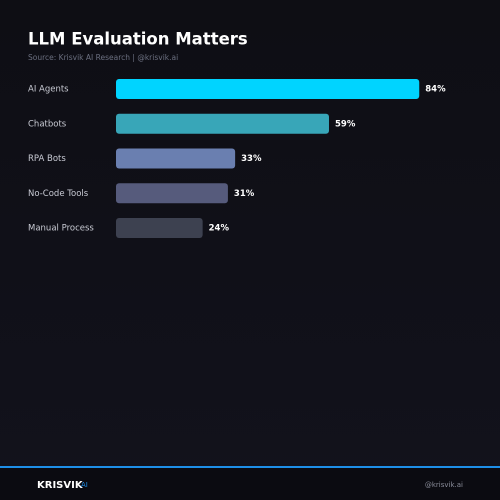  Describe the element at coordinates (219, 229) in the screenshot. I see `value-label: 24%` at that location.